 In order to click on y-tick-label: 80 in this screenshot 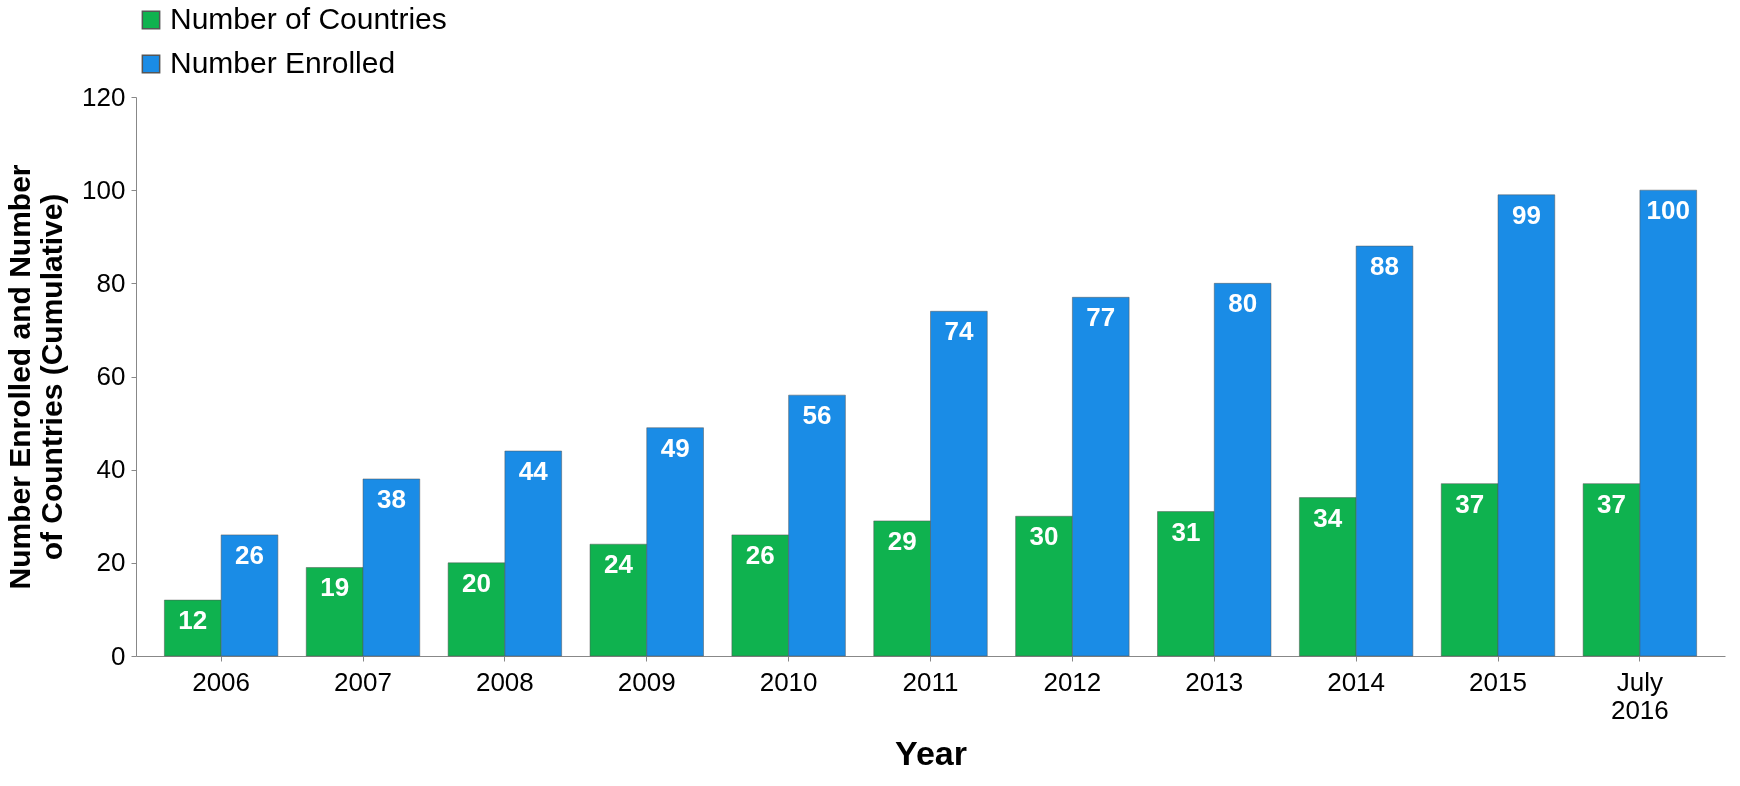, I will do `click(111, 282)`.